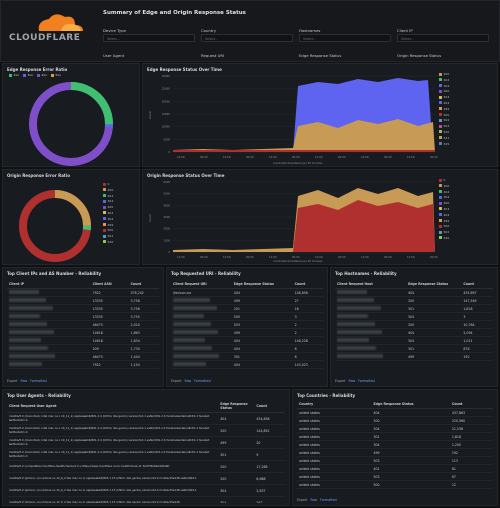 The image size is (500, 508). Describe the element at coordinates (108, 191) in the screenshot. I see `origin_ratio.legend-item-200: 200` at that location.